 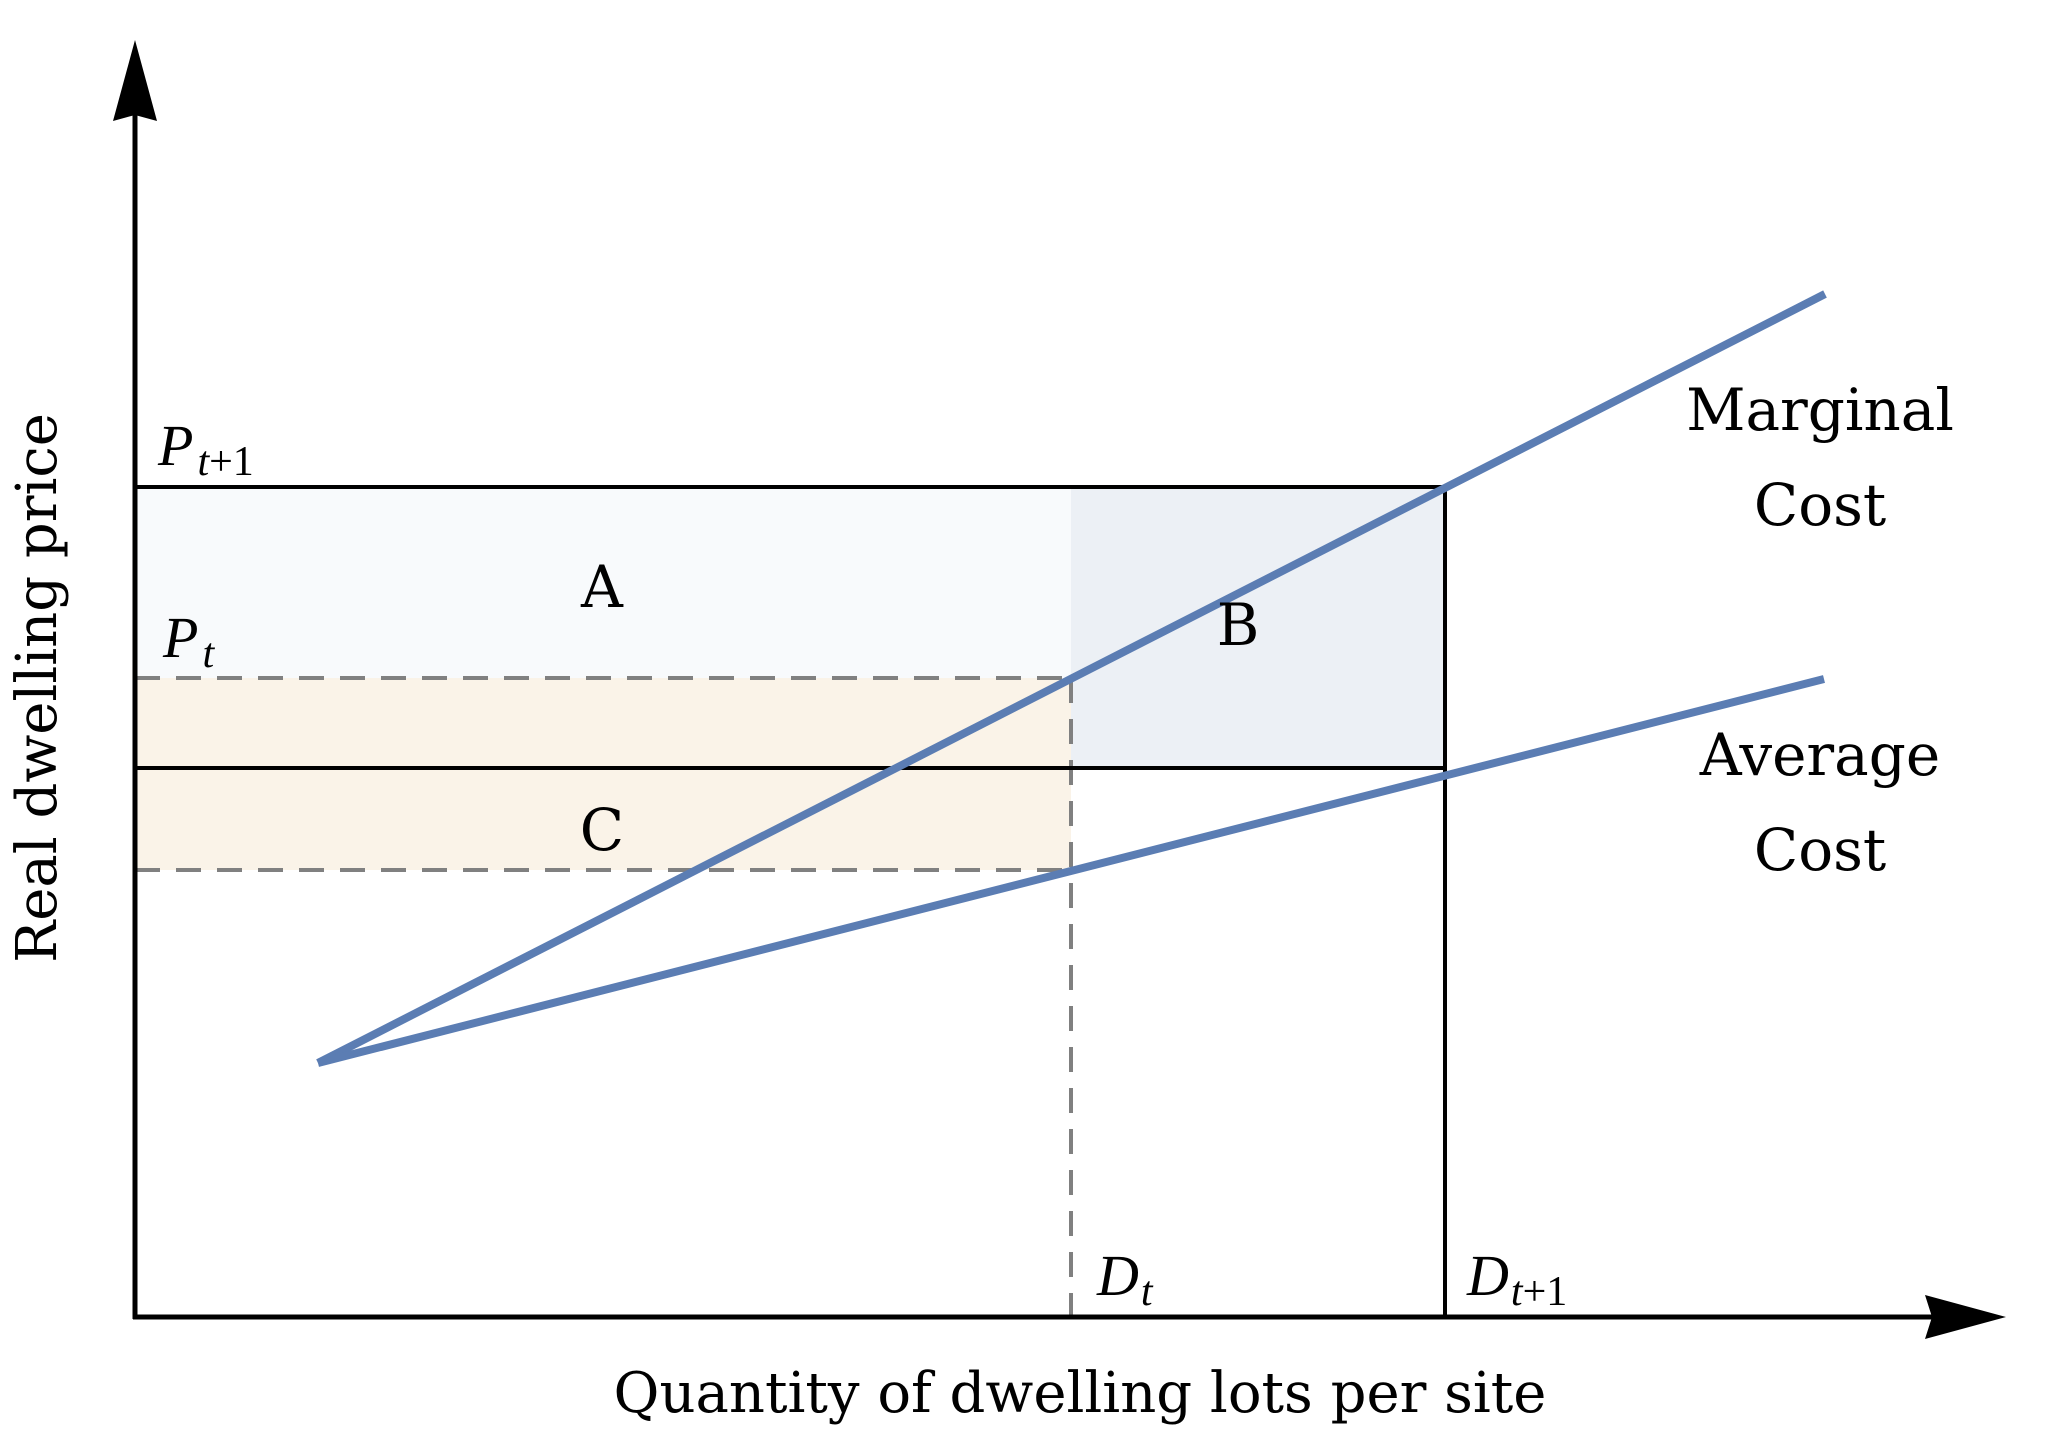 I want to click on region-a-fill, so click(x=603, y=582).